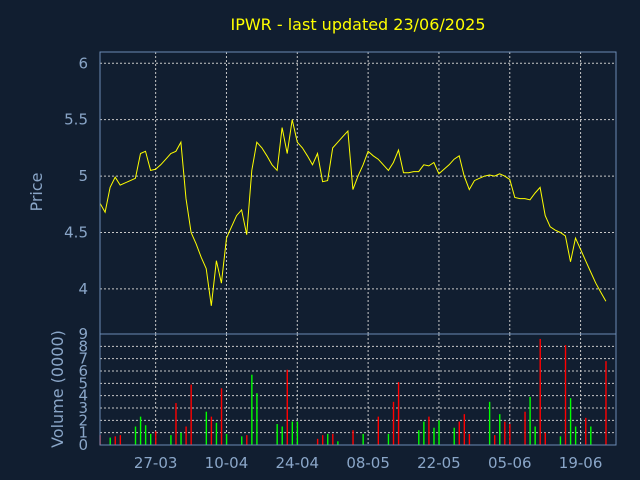 The height and width of the screenshot is (480, 640). Describe the element at coordinates (83, 176) in the screenshot. I see `price-tick-label: 5` at that location.